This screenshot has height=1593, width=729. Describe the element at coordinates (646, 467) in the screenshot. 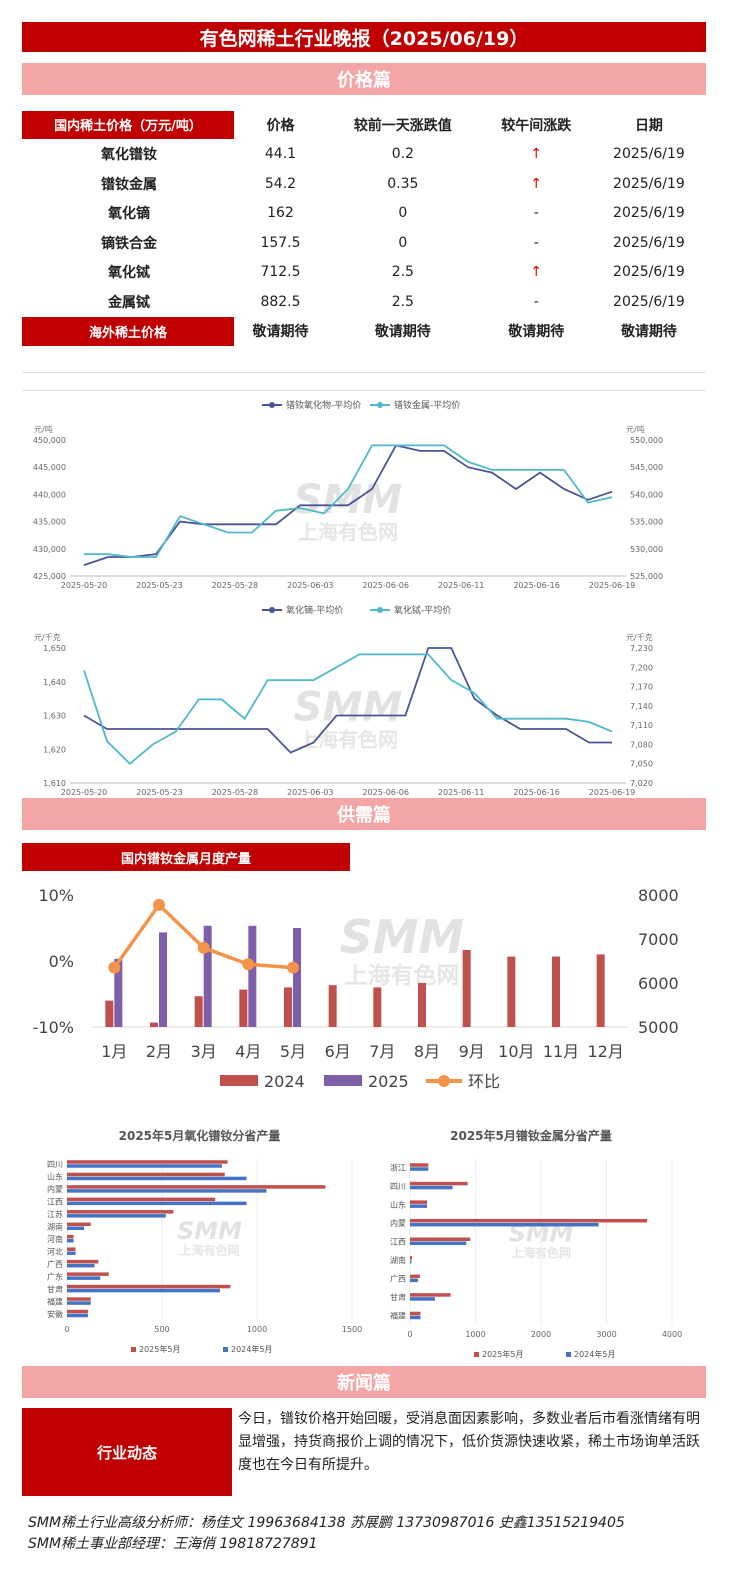

I see `right-tick-label: 545,000` at that location.